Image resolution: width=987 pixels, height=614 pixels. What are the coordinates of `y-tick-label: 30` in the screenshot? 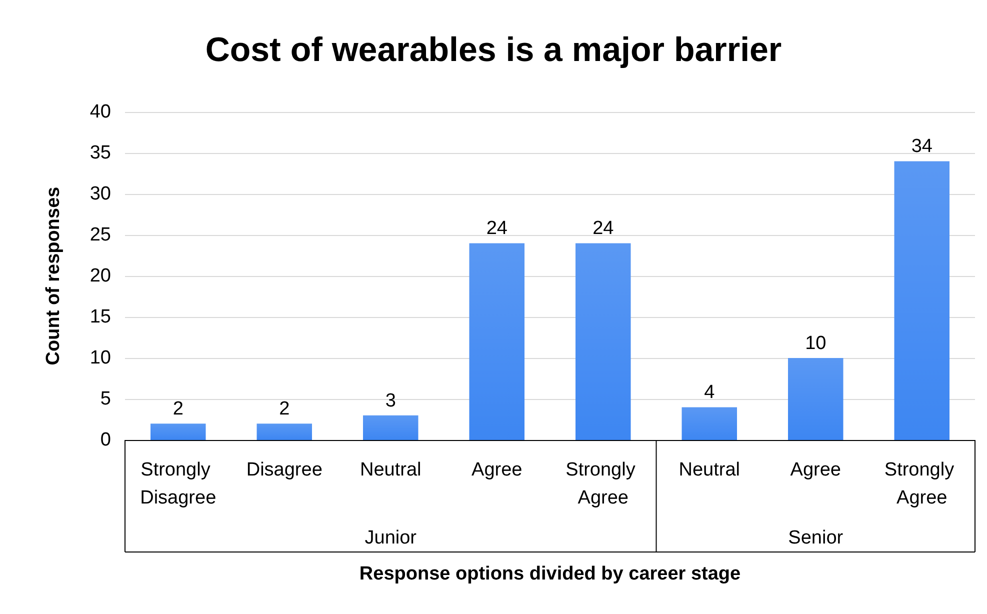 It's located at (100, 194).